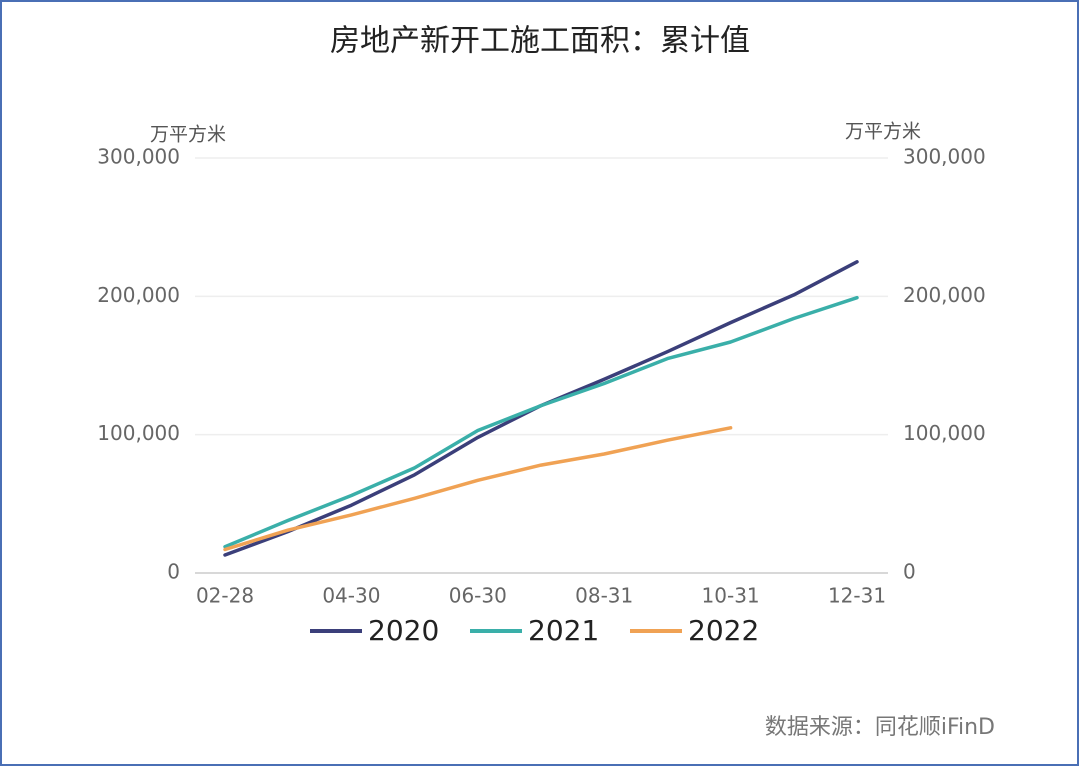 The width and height of the screenshot is (1080, 767). I want to click on y2-tick-label: 300,000, so click(944, 157).